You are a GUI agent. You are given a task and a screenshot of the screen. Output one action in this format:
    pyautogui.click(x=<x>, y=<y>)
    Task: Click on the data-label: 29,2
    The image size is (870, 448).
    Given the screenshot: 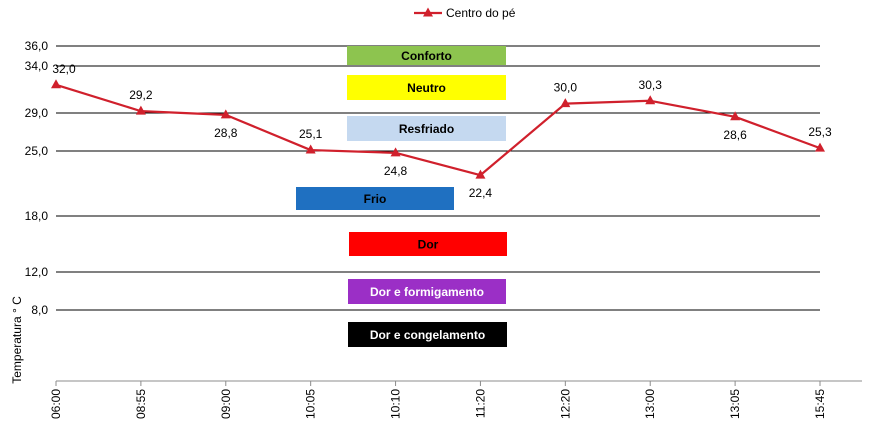 What is the action you would take?
    pyautogui.click(x=141, y=95)
    